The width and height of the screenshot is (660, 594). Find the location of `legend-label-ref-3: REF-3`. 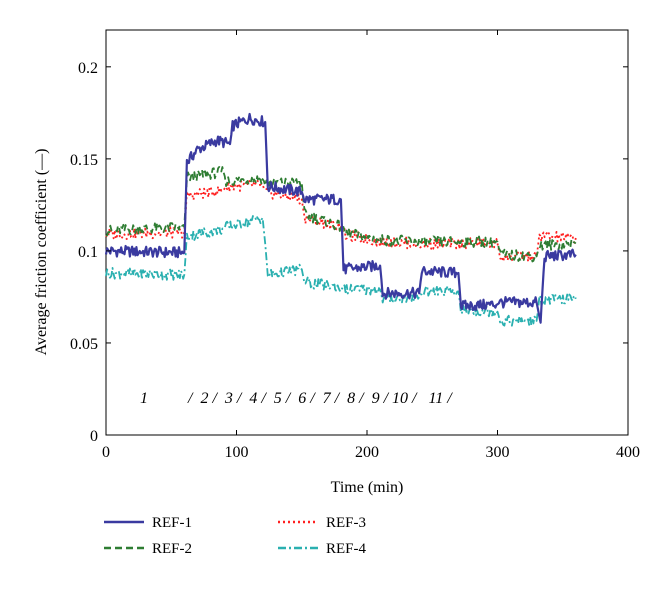

legend-label-ref-3: REF-3 is located at coordinates (346, 523).